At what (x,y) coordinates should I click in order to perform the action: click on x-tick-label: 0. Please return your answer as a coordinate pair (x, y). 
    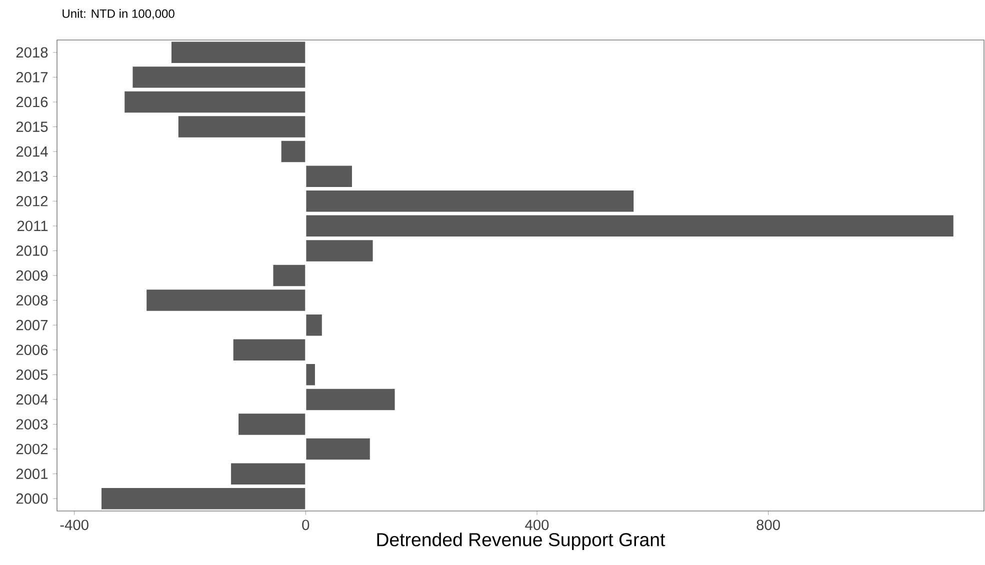
    Looking at the image, I should click on (306, 525).